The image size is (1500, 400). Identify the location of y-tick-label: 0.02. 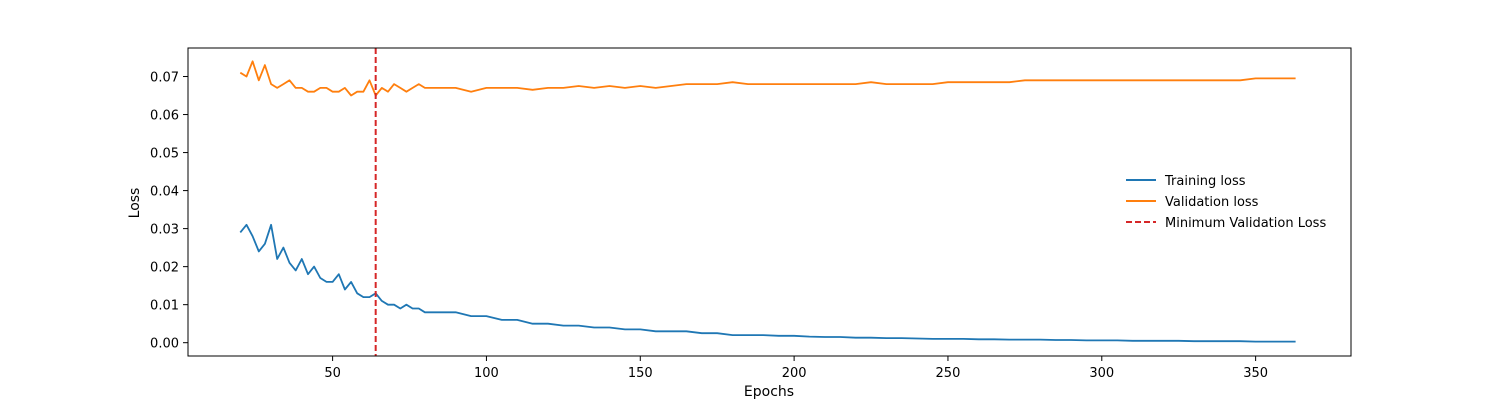
(164, 268).